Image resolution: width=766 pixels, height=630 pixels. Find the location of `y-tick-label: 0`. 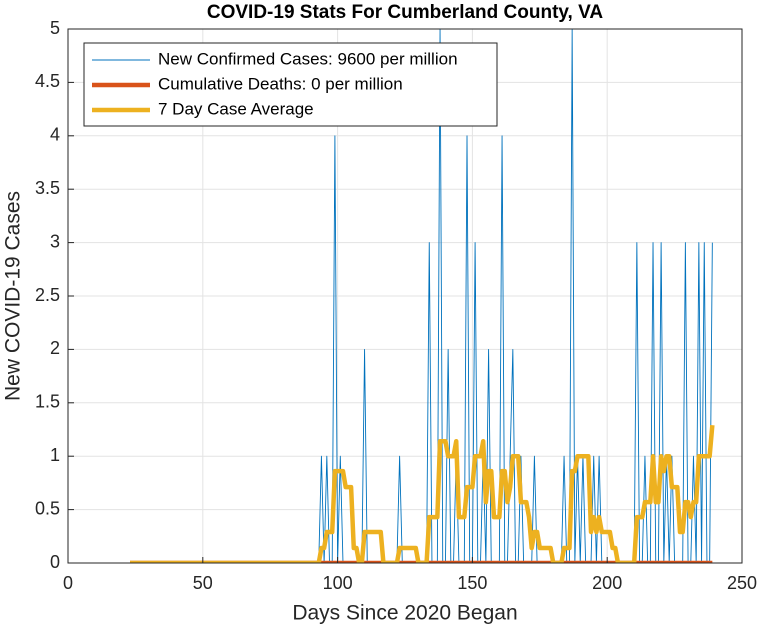

y-tick-label: 0 is located at coordinates (55, 562).